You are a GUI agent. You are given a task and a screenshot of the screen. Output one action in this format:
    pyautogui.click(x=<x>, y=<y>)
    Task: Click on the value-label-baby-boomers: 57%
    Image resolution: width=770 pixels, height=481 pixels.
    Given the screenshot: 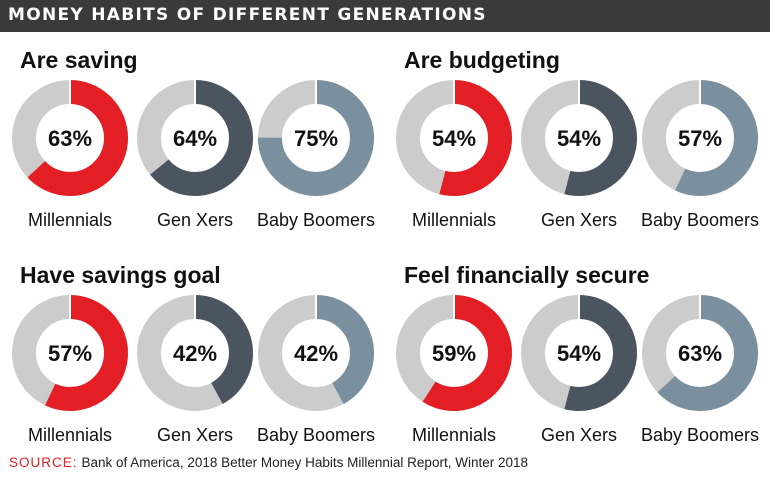 What is the action you would take?
    pyautogui.click(x=700, y=138)
    